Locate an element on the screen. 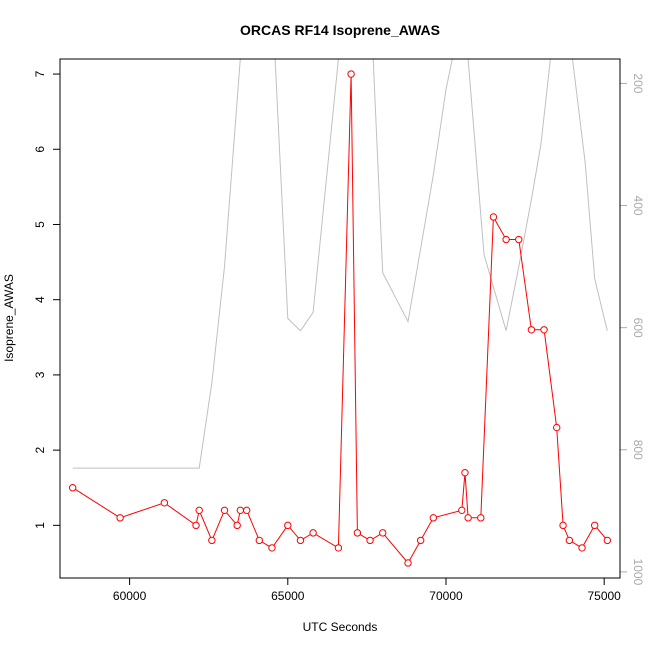 The height and width of the screenshot is (650, 650). chart-title: ORCAS RF14 Isoprene_AWAS is located at coordinates (340, 30).